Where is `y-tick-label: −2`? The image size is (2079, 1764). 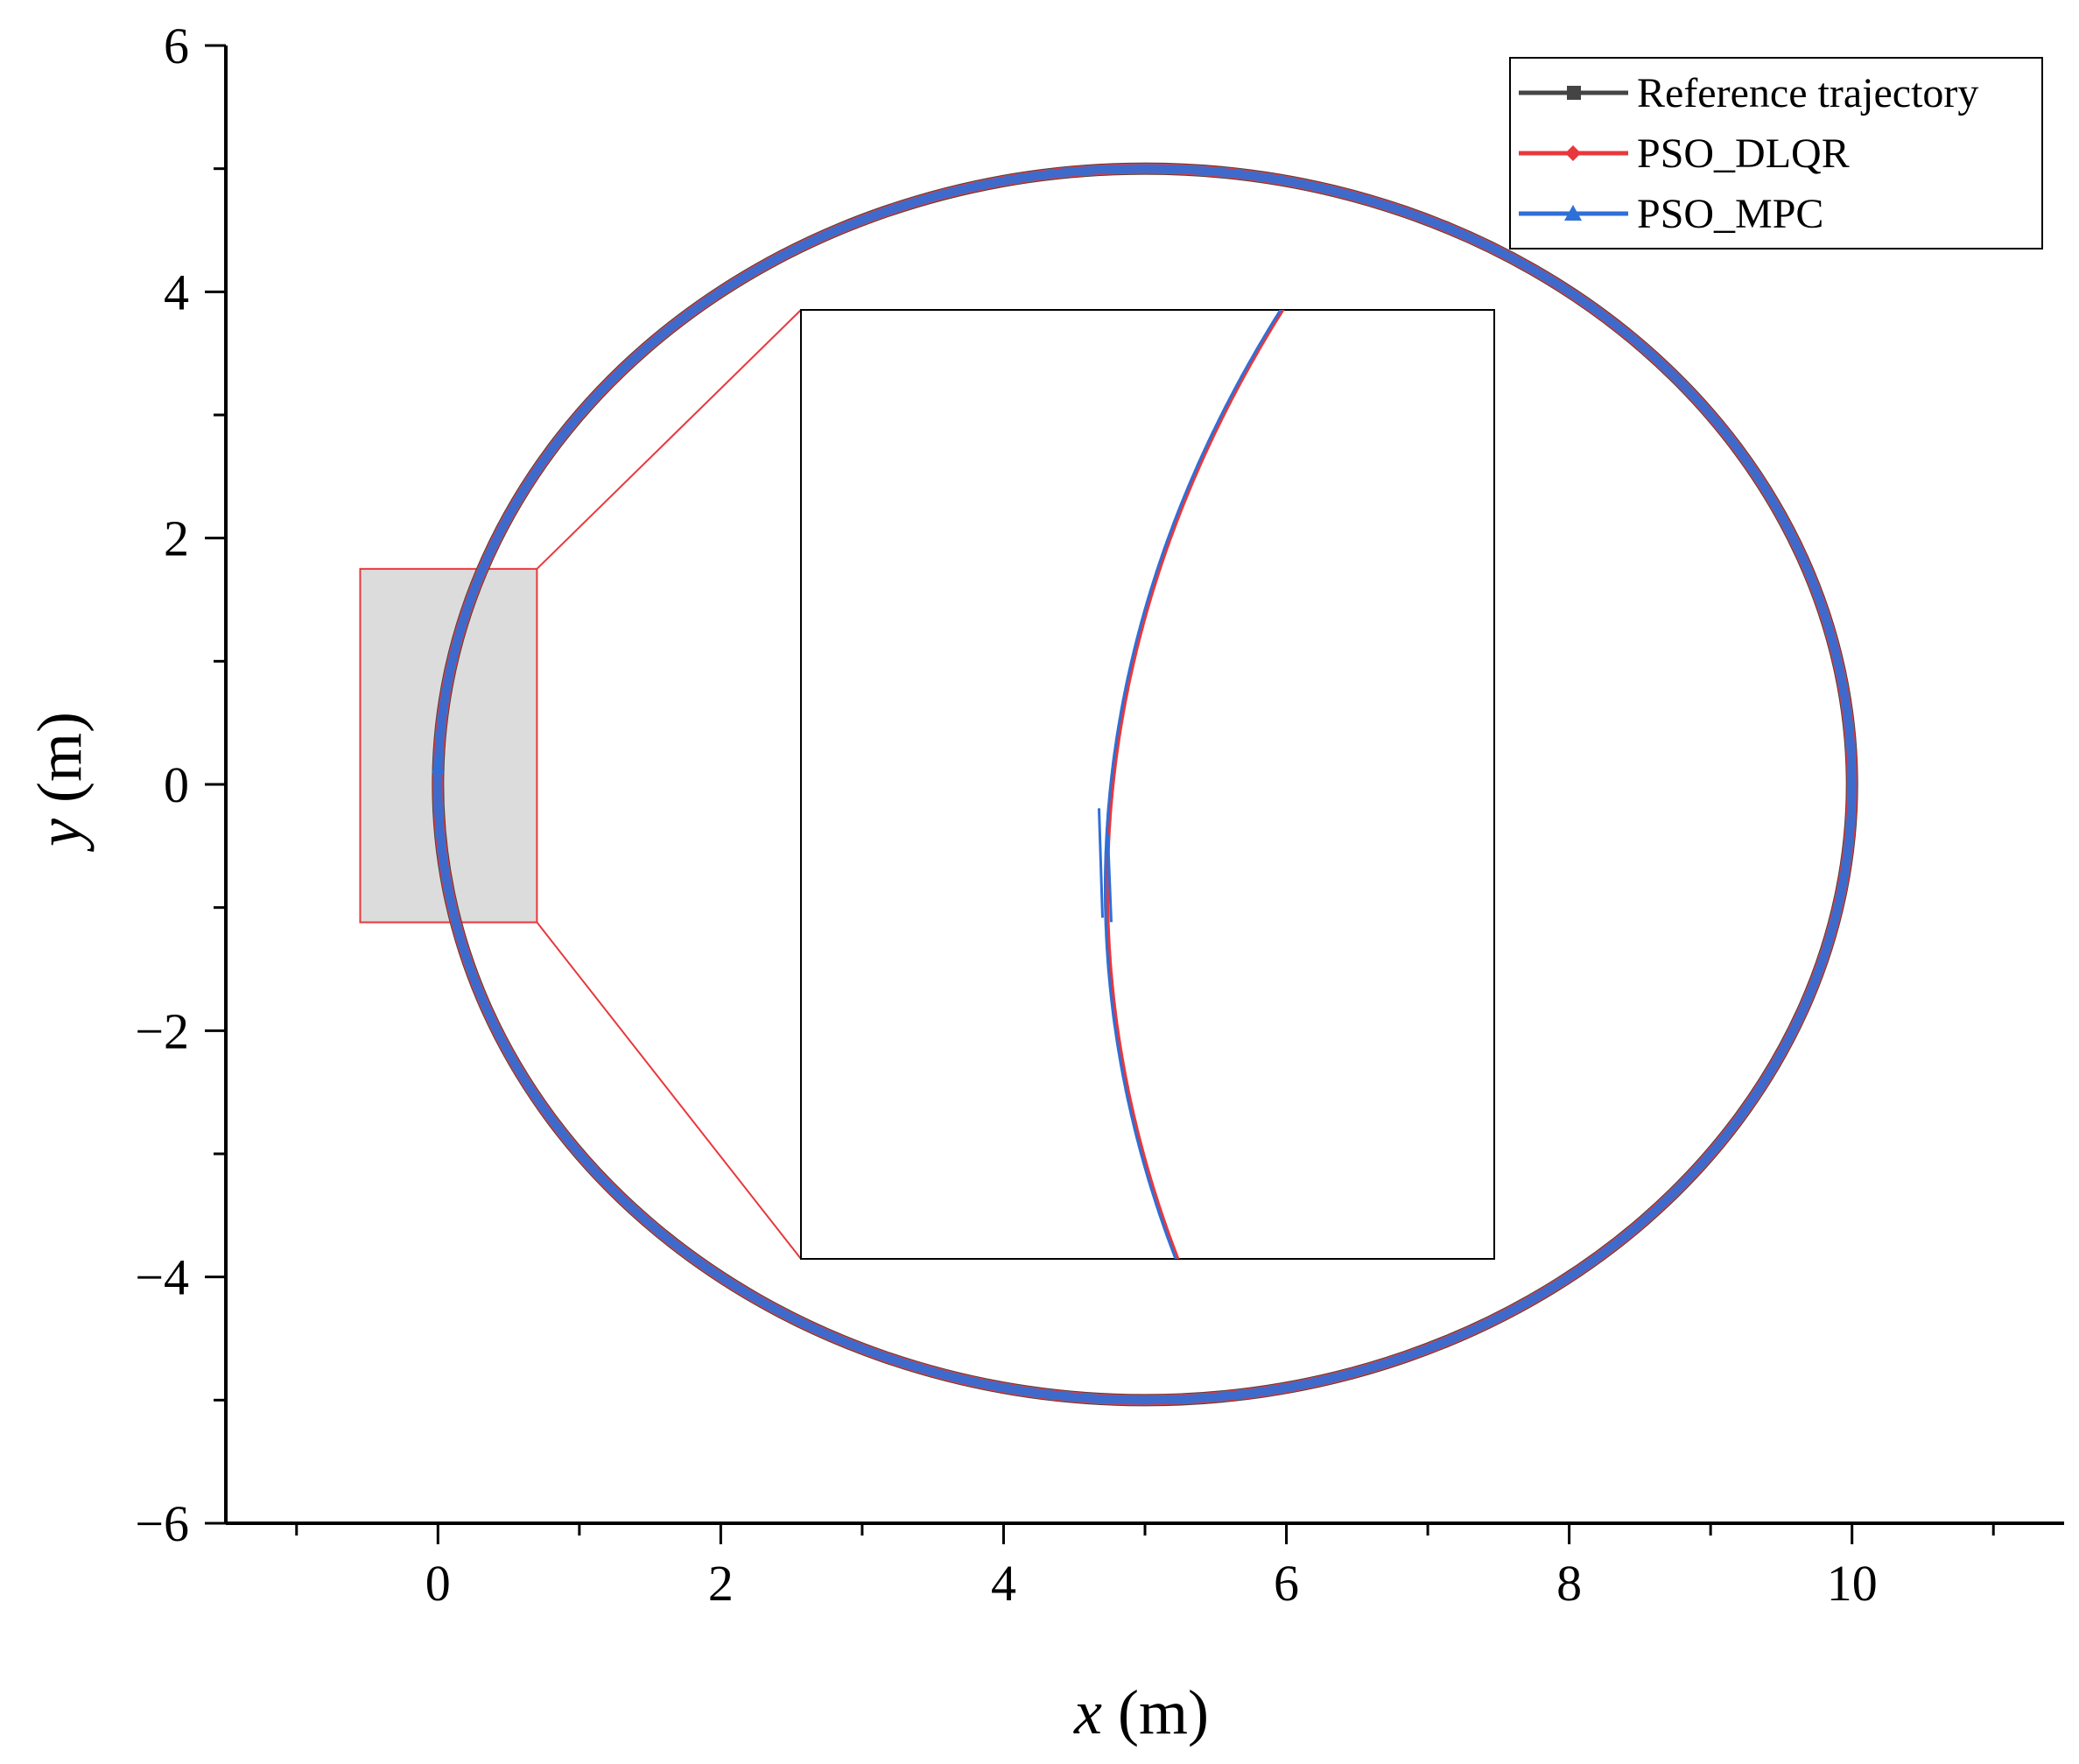 y-tick-label: −2 is located at coordinates (162, 1030).